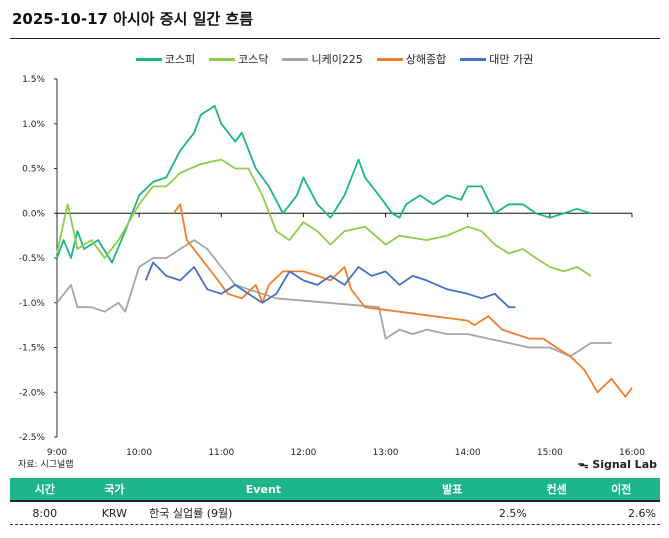 This screenshot has height=538, width=669. What do you see at coordinates (114, 513) in the screenshot?
I see `cell-country: KRW` at bounding box center [114, 513].